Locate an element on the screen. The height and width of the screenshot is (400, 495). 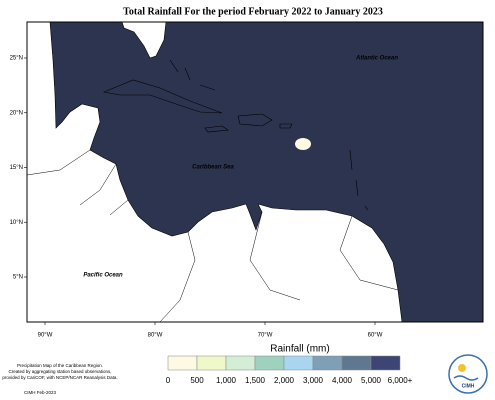
lat-label: 5°N is located at coordinates (18, 278).